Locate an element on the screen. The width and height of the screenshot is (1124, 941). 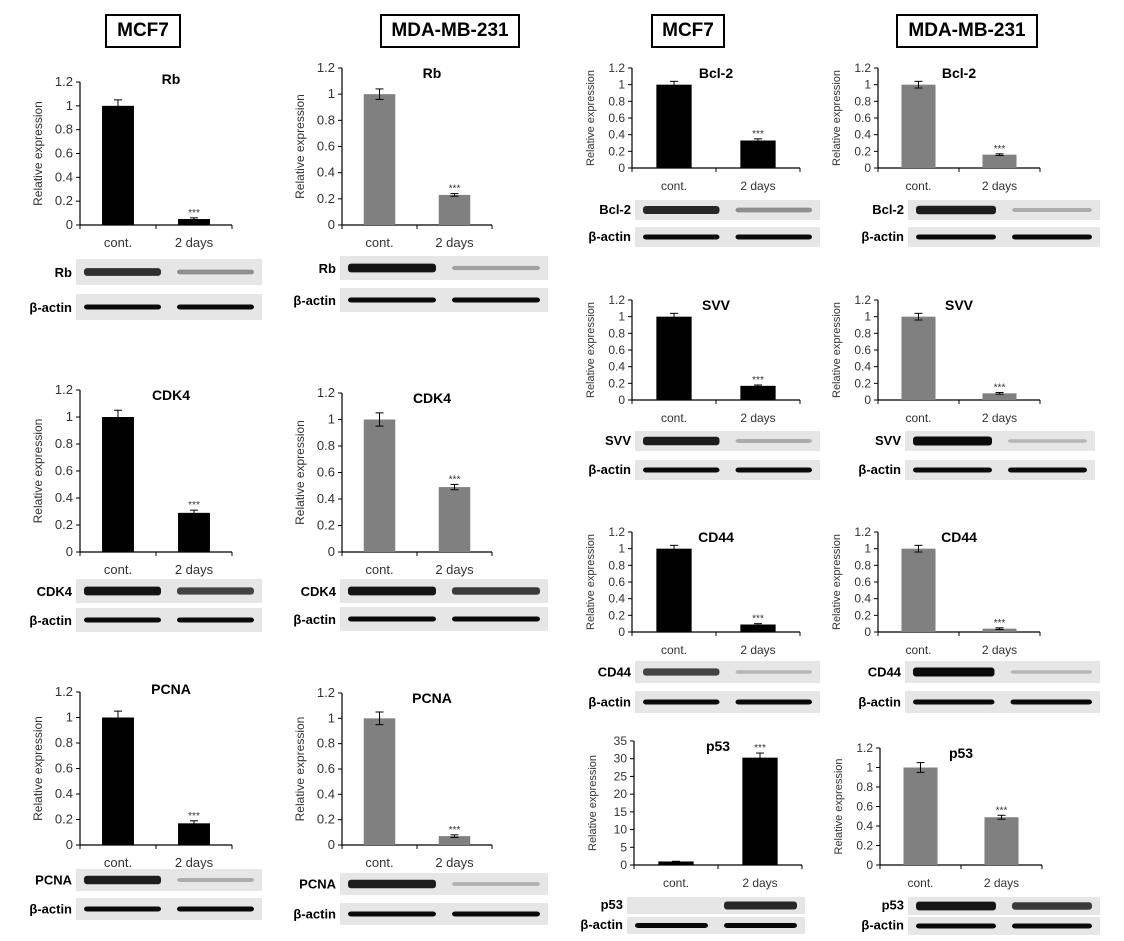
blot-label: p53 is located at coordinates (612, 904).